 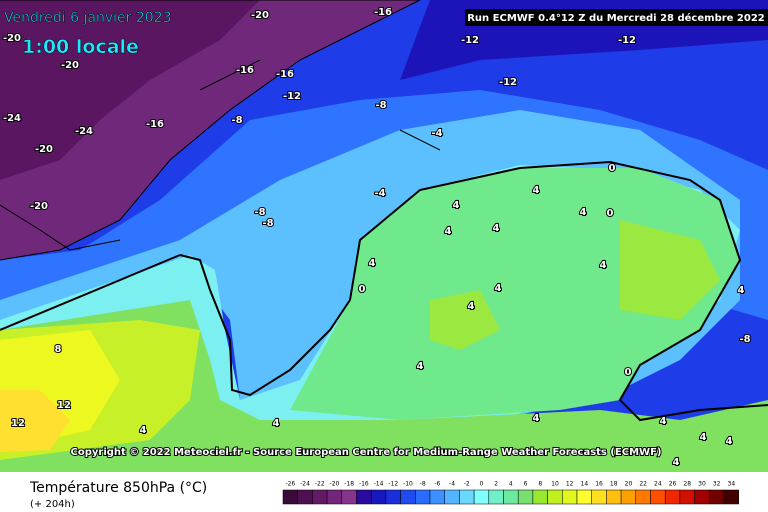 I want to click on colorbar-label: -12, so click(x=393, y=484).